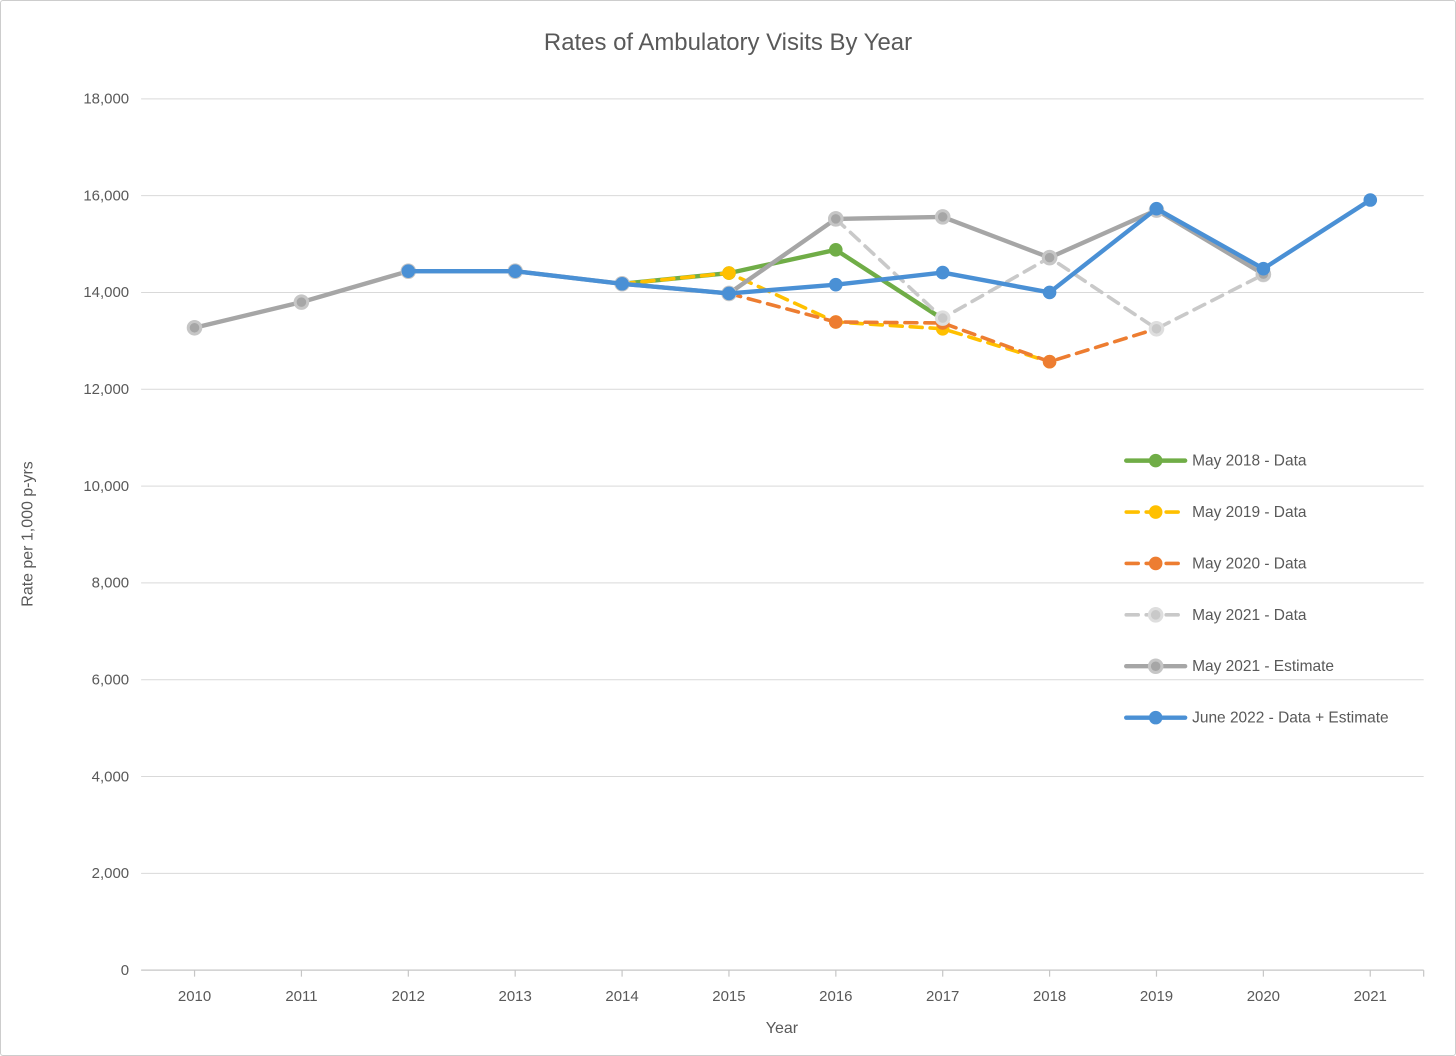 This screenshot has width=1456, height=1056. I want to click on x-tick-label: 2013, so click(515, 996).